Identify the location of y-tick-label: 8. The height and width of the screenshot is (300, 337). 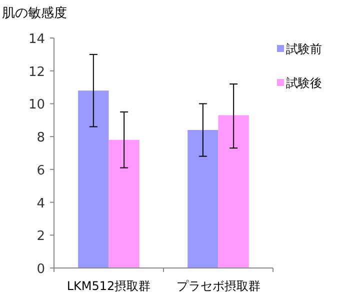
(40, 138).